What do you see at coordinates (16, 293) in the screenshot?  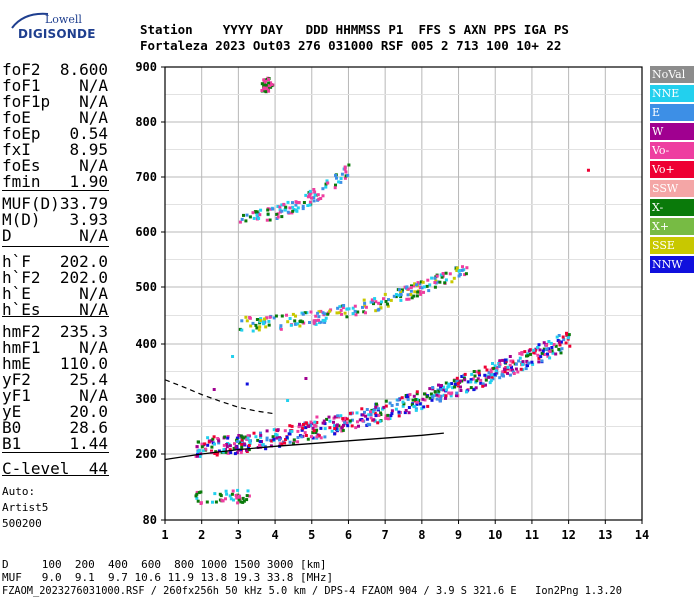 I see `param-label: h`E` at bounding box center [16, 293].